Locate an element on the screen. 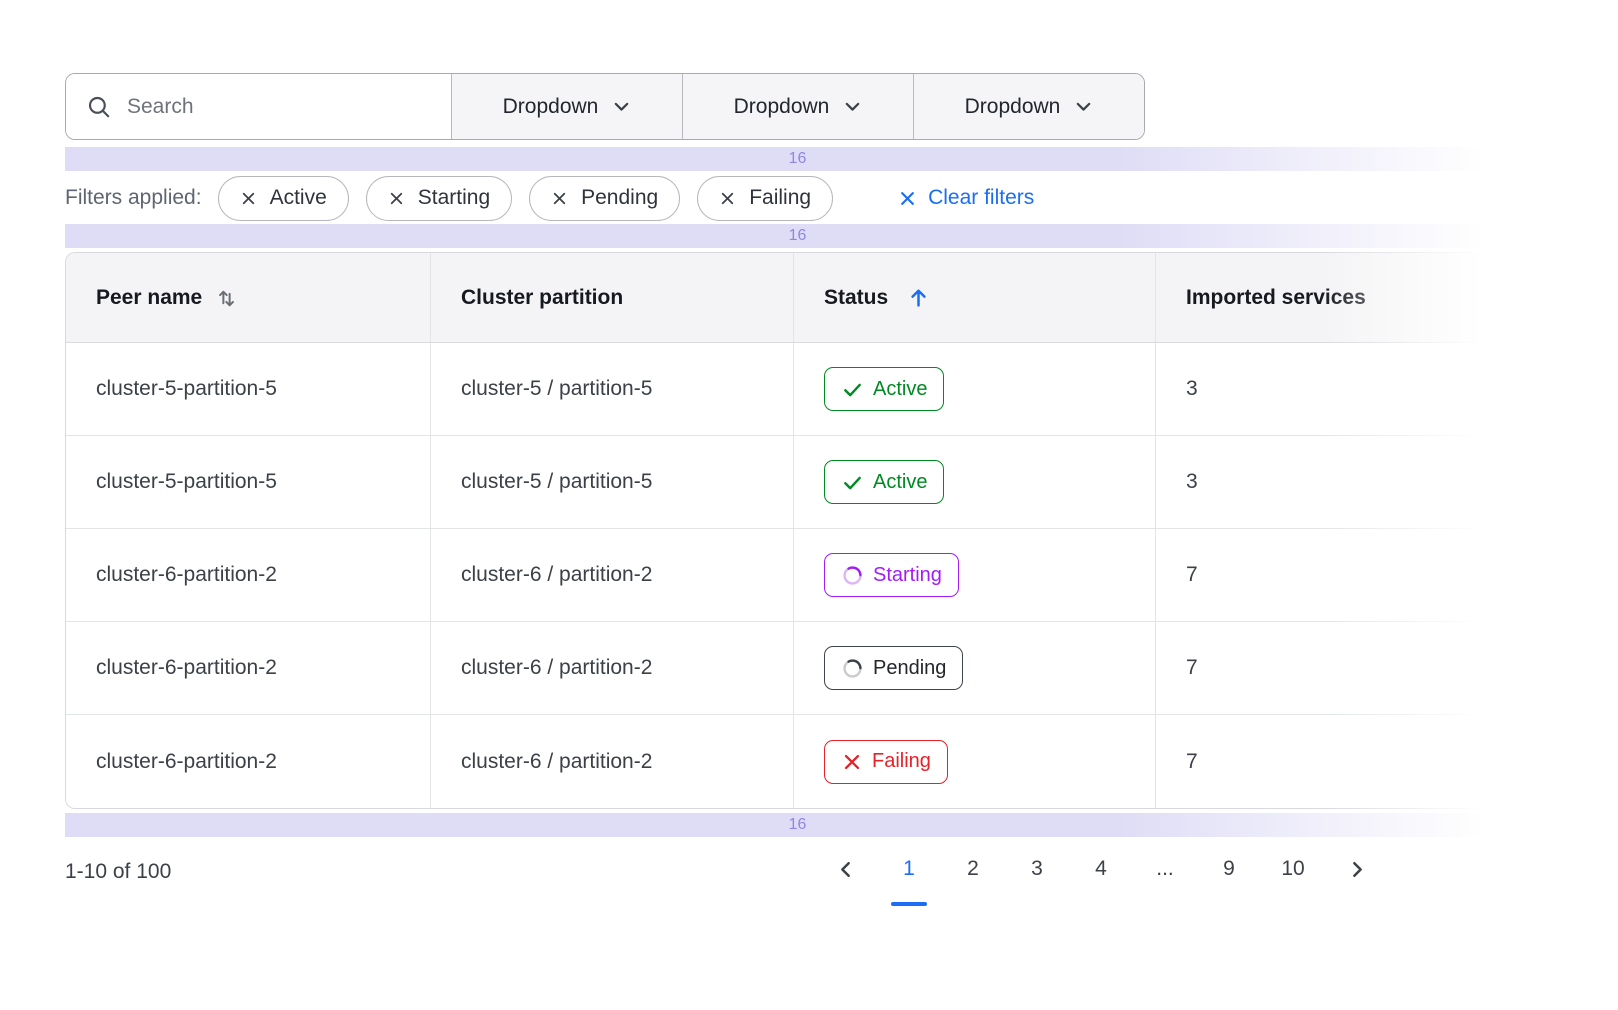 The width and height of the screenshot is (1618, 1010). column-header-peer-name: Peer name is located at coordinates (248, 297).